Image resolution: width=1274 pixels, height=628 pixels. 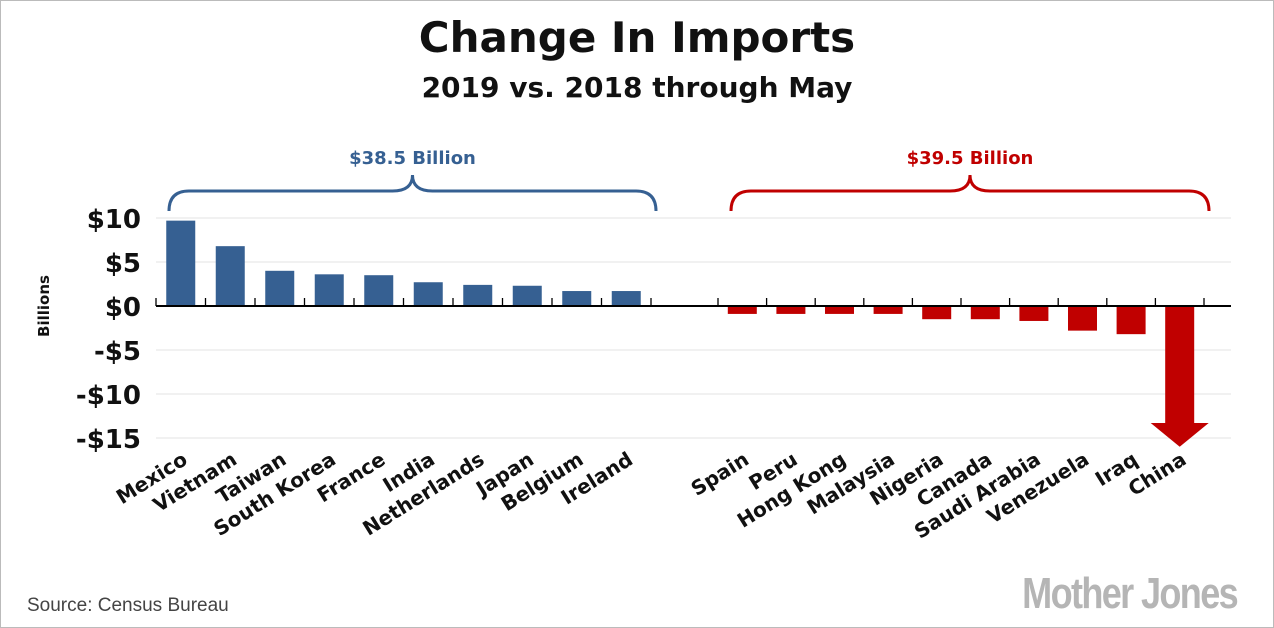 I want to click on bar-iraq, so click(x=1131, y=320).